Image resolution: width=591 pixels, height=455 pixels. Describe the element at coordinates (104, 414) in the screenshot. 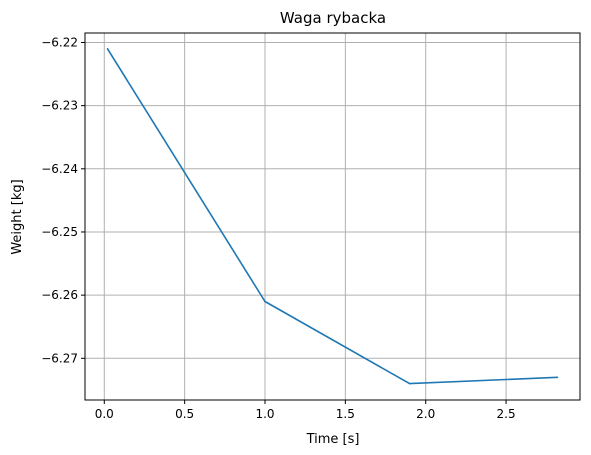

I see `x-tick-label: 0.0` at that location.